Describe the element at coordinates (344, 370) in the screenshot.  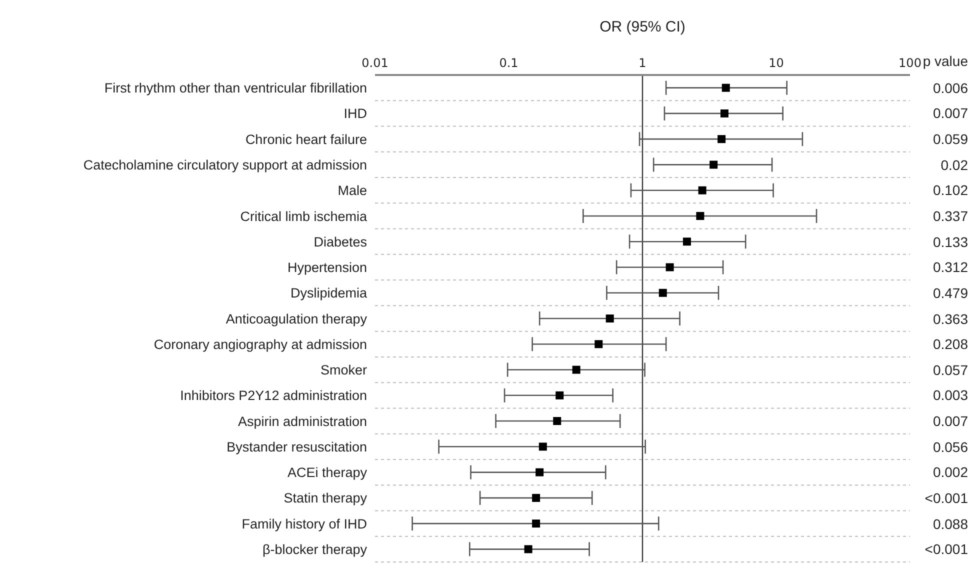
I see `y-tick-label: Smoker` at that location.